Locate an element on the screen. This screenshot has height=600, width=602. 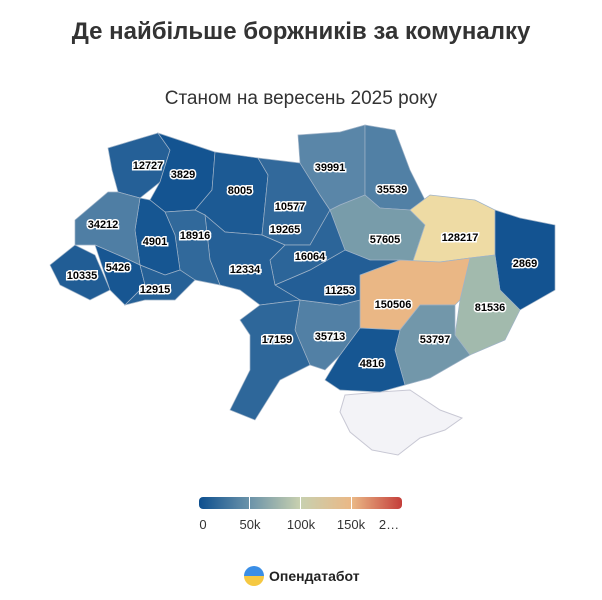
region-value-label: 150506 is located at coordinates (393, 305).